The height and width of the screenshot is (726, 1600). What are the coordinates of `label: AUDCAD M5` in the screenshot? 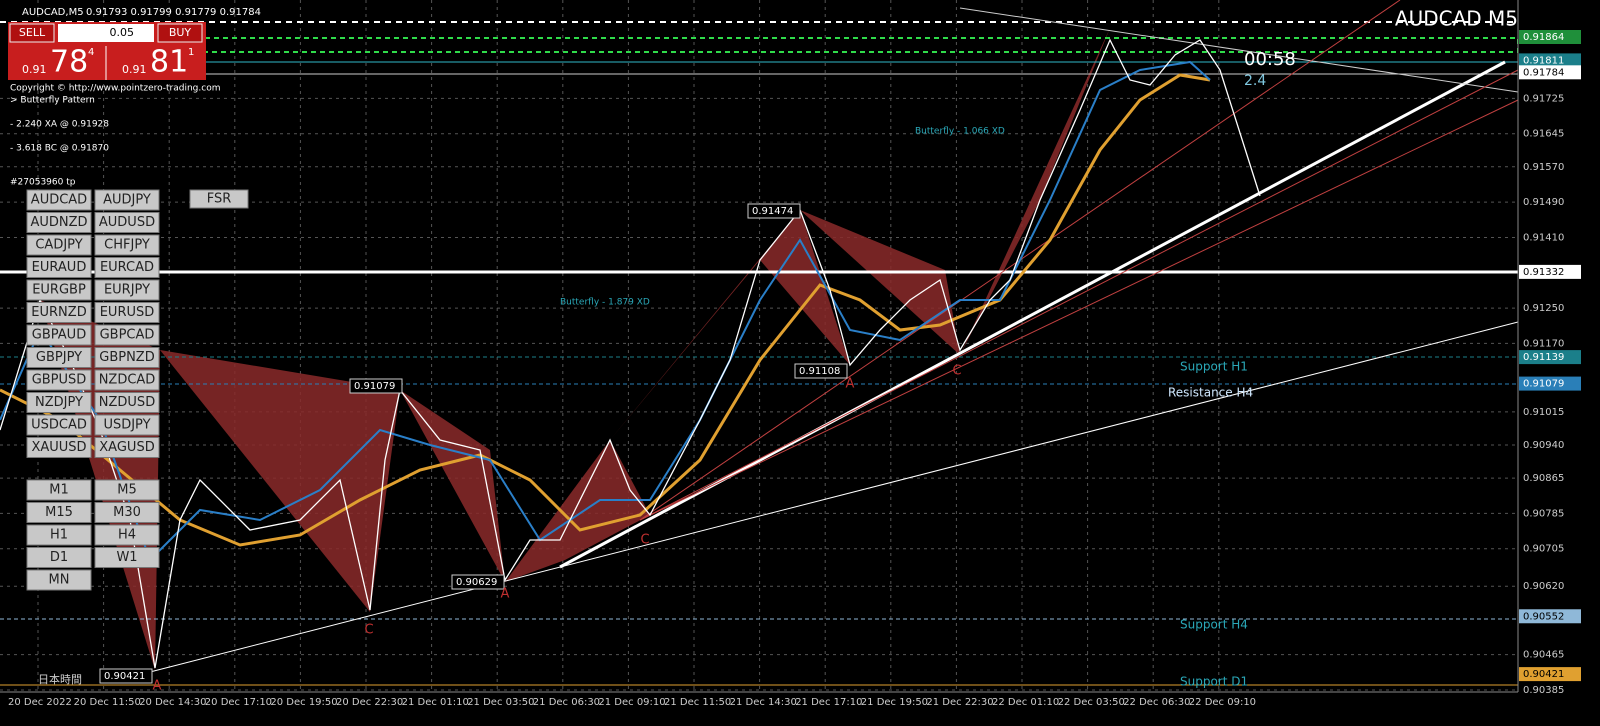 It's located at (1456, 19).